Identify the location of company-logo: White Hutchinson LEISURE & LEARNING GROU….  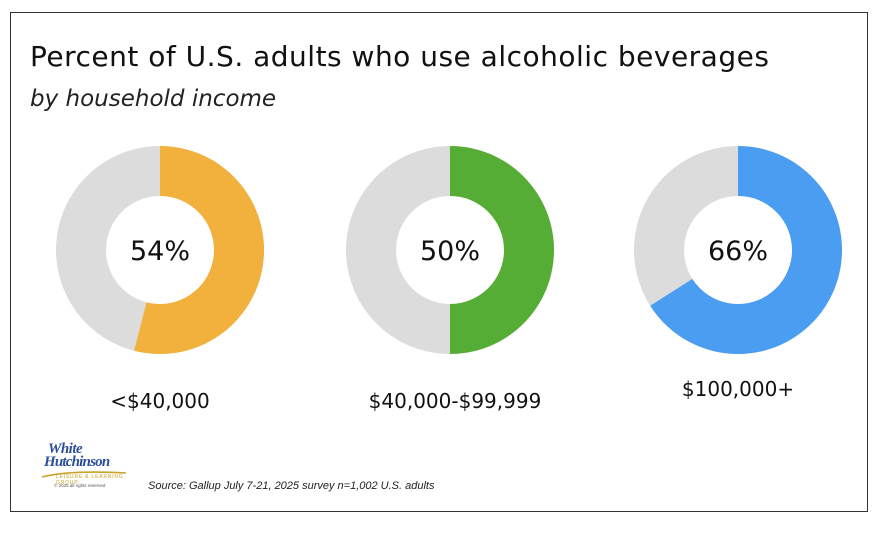
(86, 466).